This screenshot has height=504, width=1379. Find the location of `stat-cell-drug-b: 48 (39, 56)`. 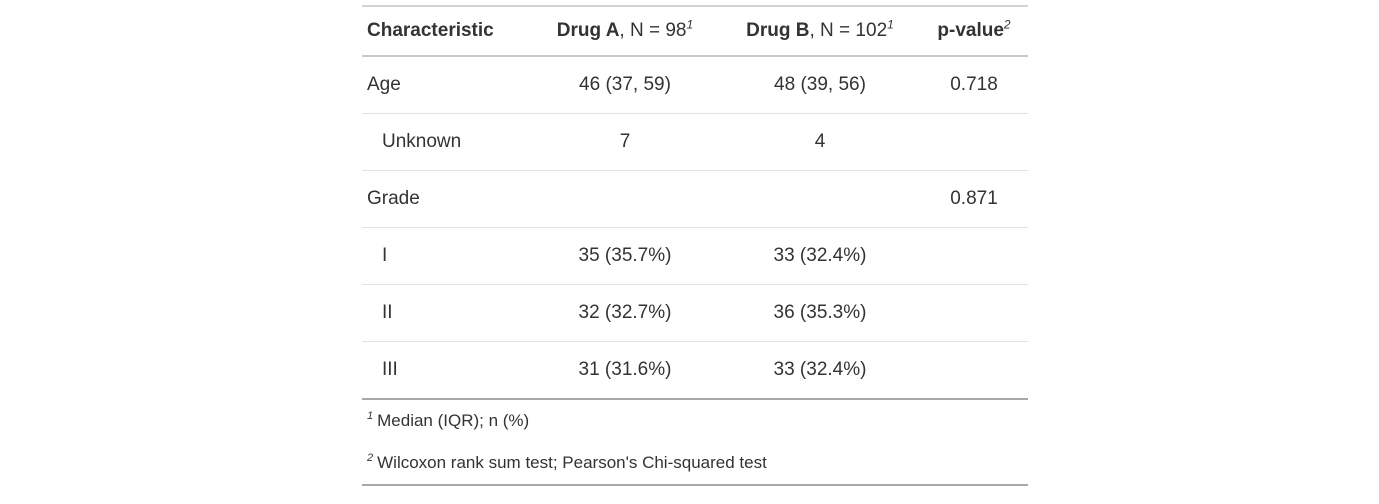

stat-cell-drug-b: 48 (39, 56) is located at coordinates (820, 84).